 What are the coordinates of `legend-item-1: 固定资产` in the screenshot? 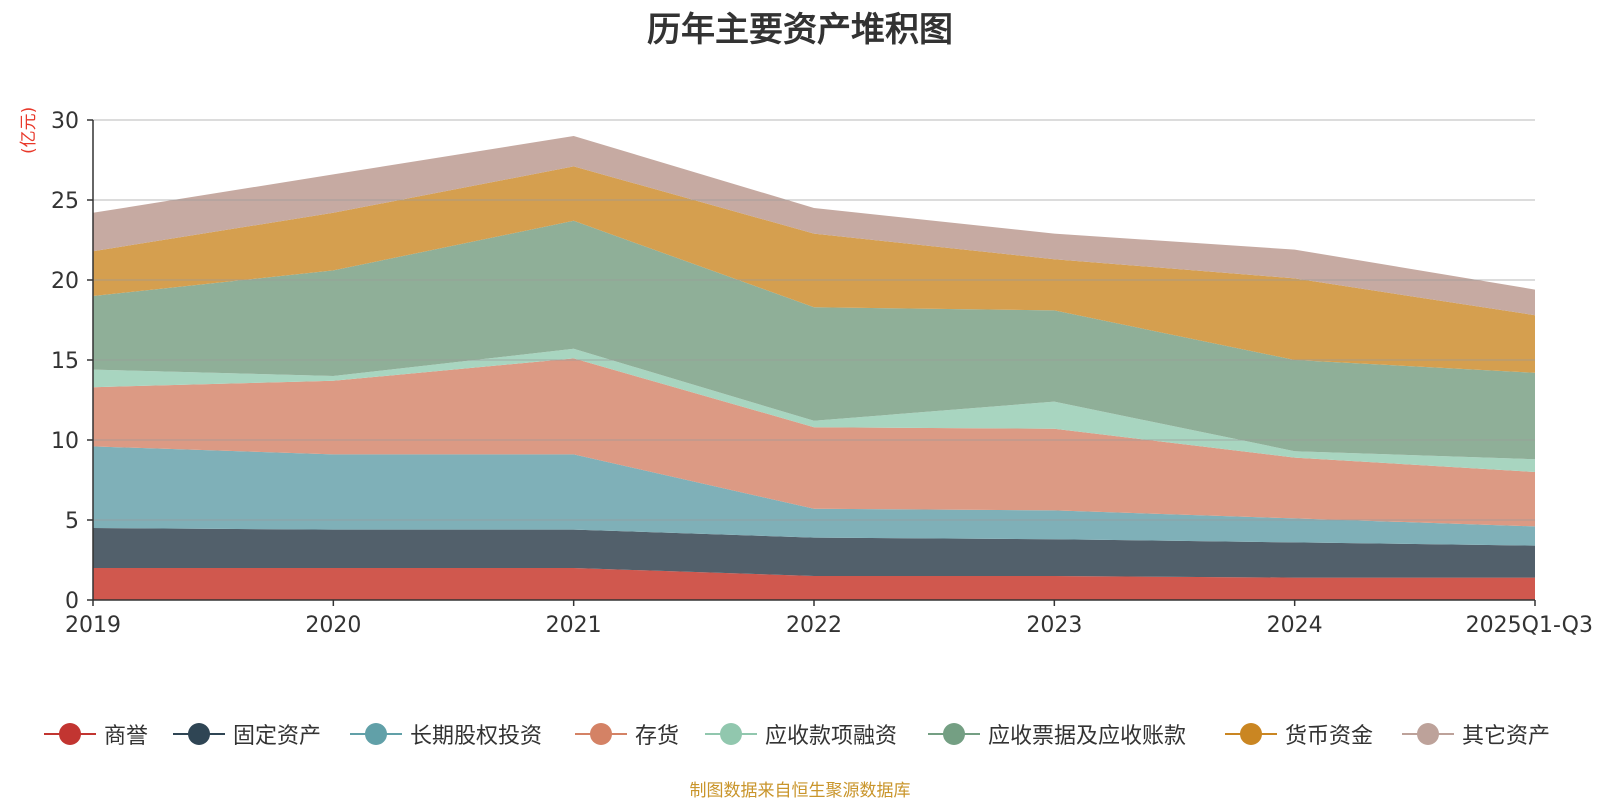 It's located at (247, 734).